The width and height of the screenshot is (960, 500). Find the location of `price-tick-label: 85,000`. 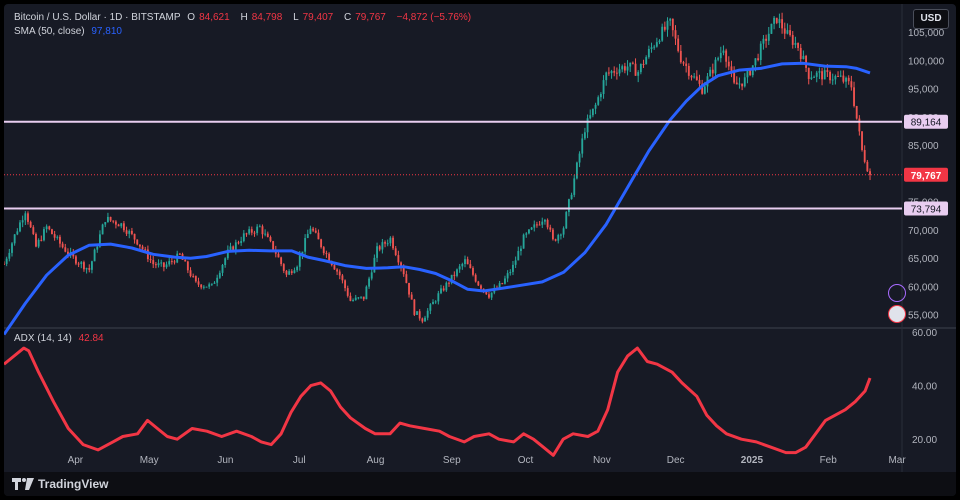

price-tick-label: 85,000 is located at coordinates (923, 146).